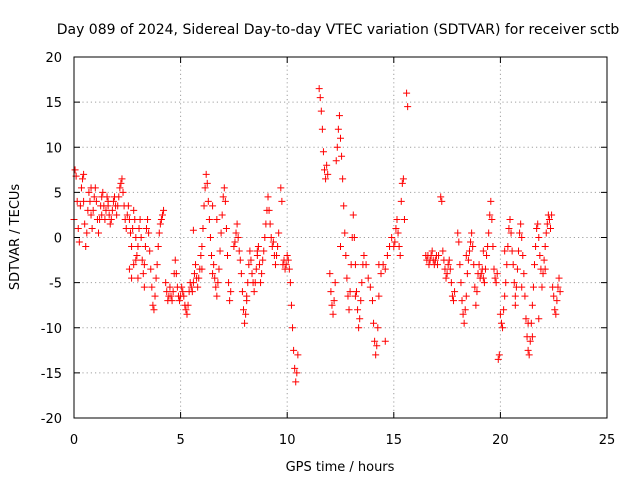 The image size is (640, 480). What do you see at coordinates (287, 440) in the screenshot?
I see `x-tick-label: 10` at bounding box center [287, 440].